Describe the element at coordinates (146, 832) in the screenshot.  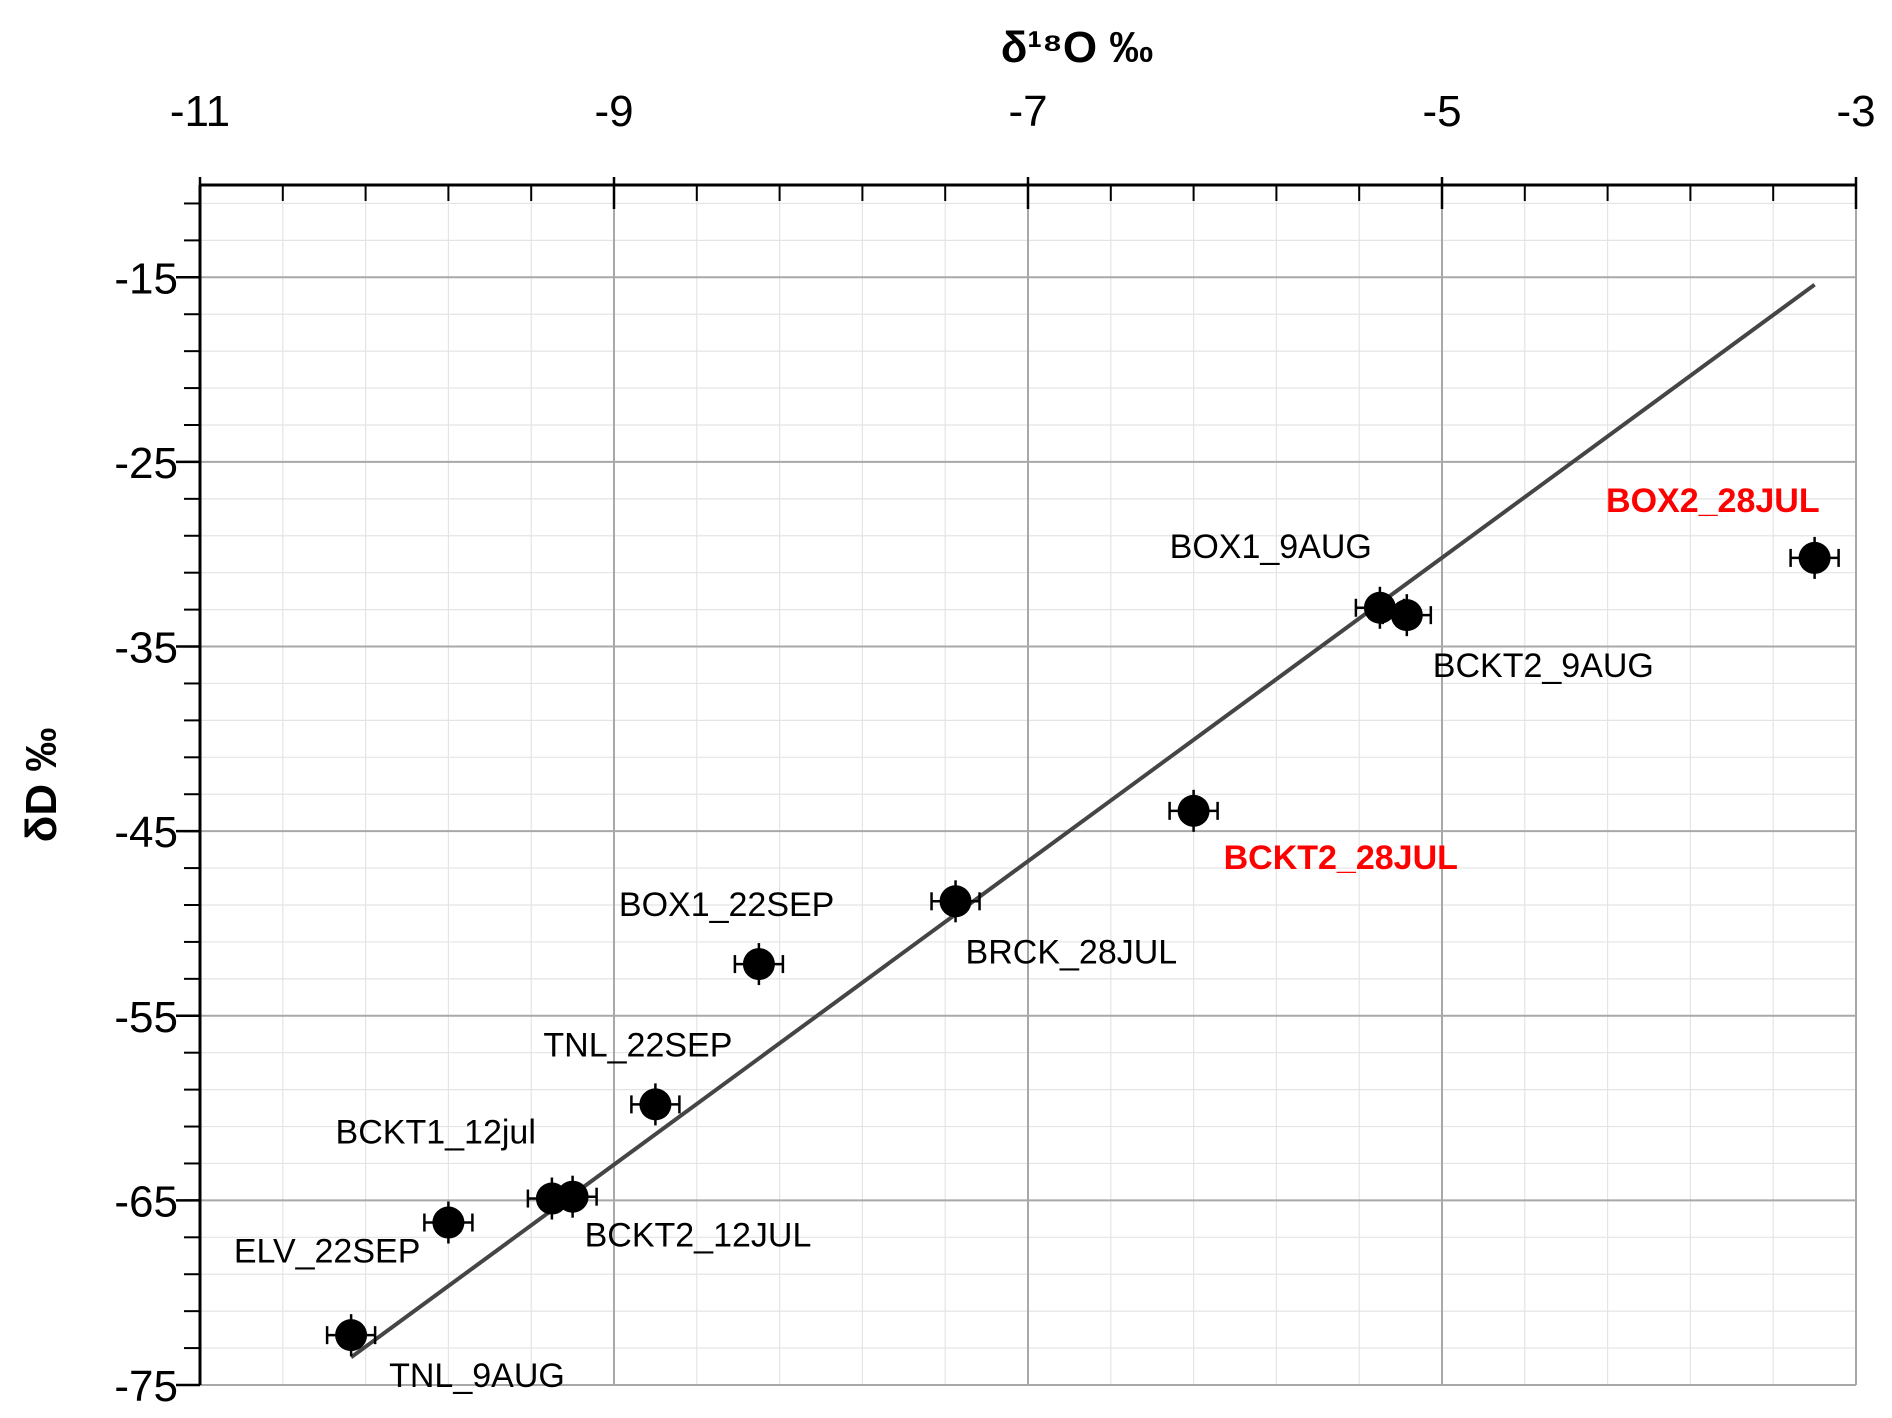
I see `y-tick-label: -45` at that location.